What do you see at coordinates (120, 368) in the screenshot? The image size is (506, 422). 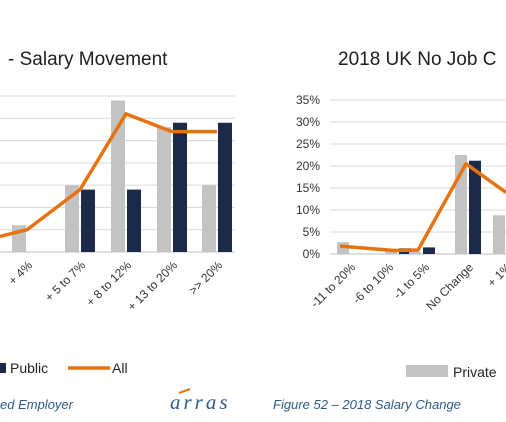 I see `left-legend-all-label: All` at bounding box center [120, 368].